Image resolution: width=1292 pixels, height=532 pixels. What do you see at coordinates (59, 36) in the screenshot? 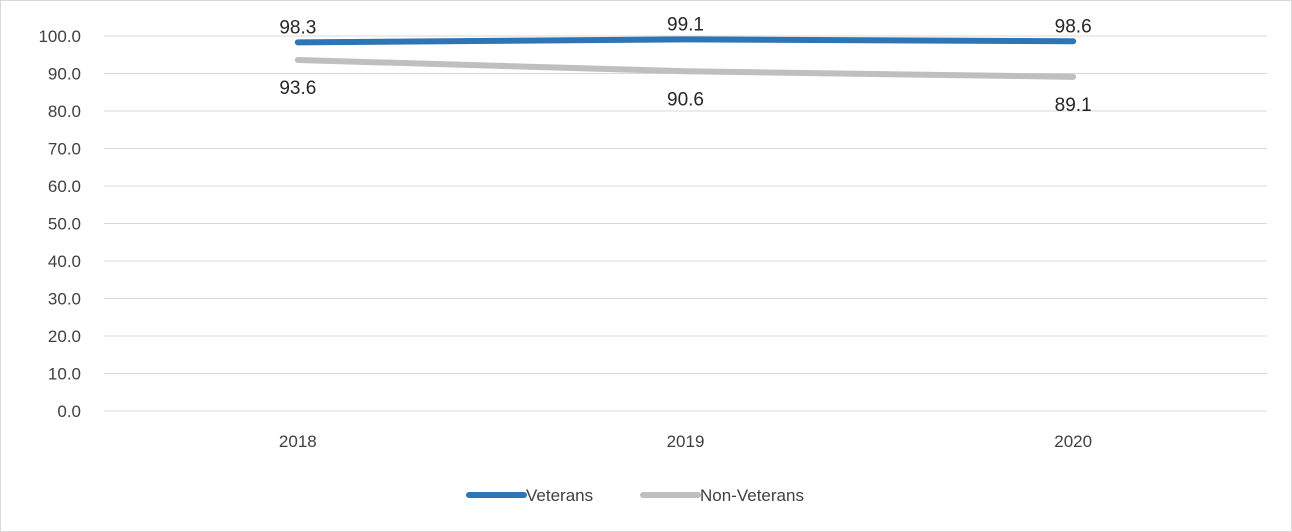
I see `y-tick-label: 100.0` at bounding box center [59, 36].